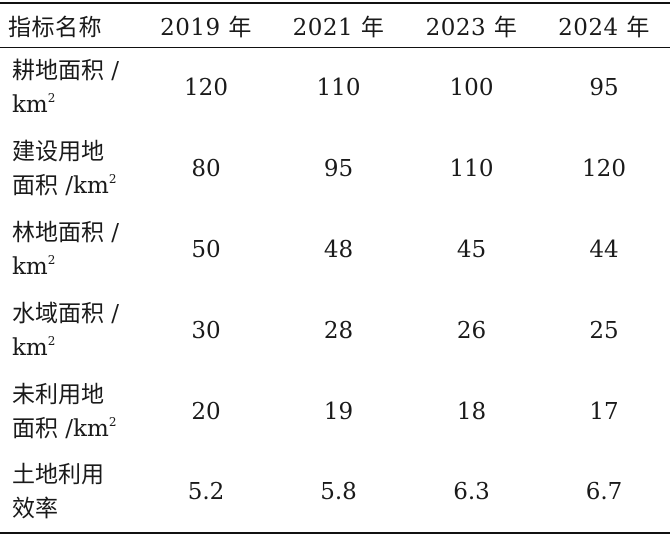  I want to click on table-cell: 5.8, so click(338, 492).